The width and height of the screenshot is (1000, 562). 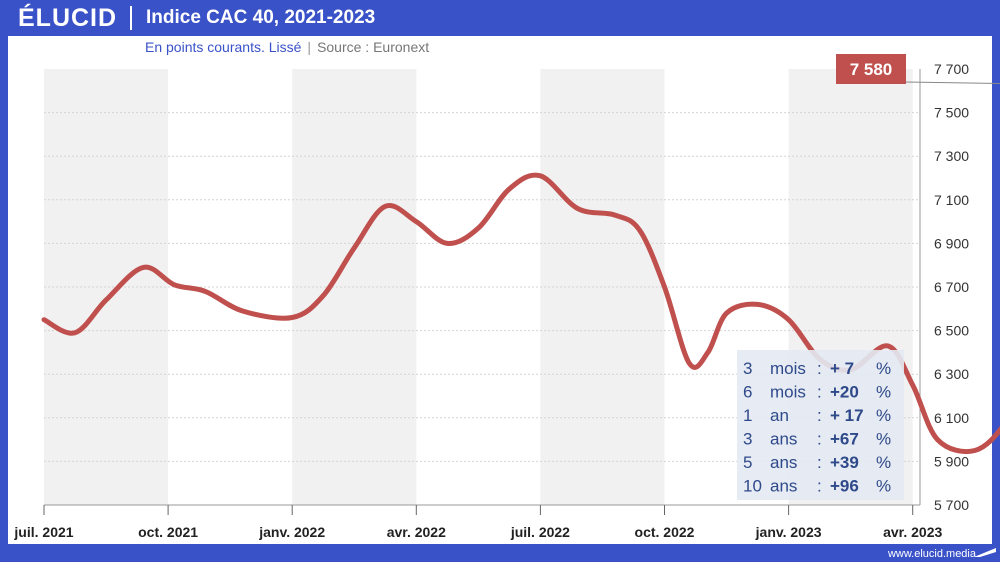 I want to click on stats-value: +67, so click(x=844, y=439).